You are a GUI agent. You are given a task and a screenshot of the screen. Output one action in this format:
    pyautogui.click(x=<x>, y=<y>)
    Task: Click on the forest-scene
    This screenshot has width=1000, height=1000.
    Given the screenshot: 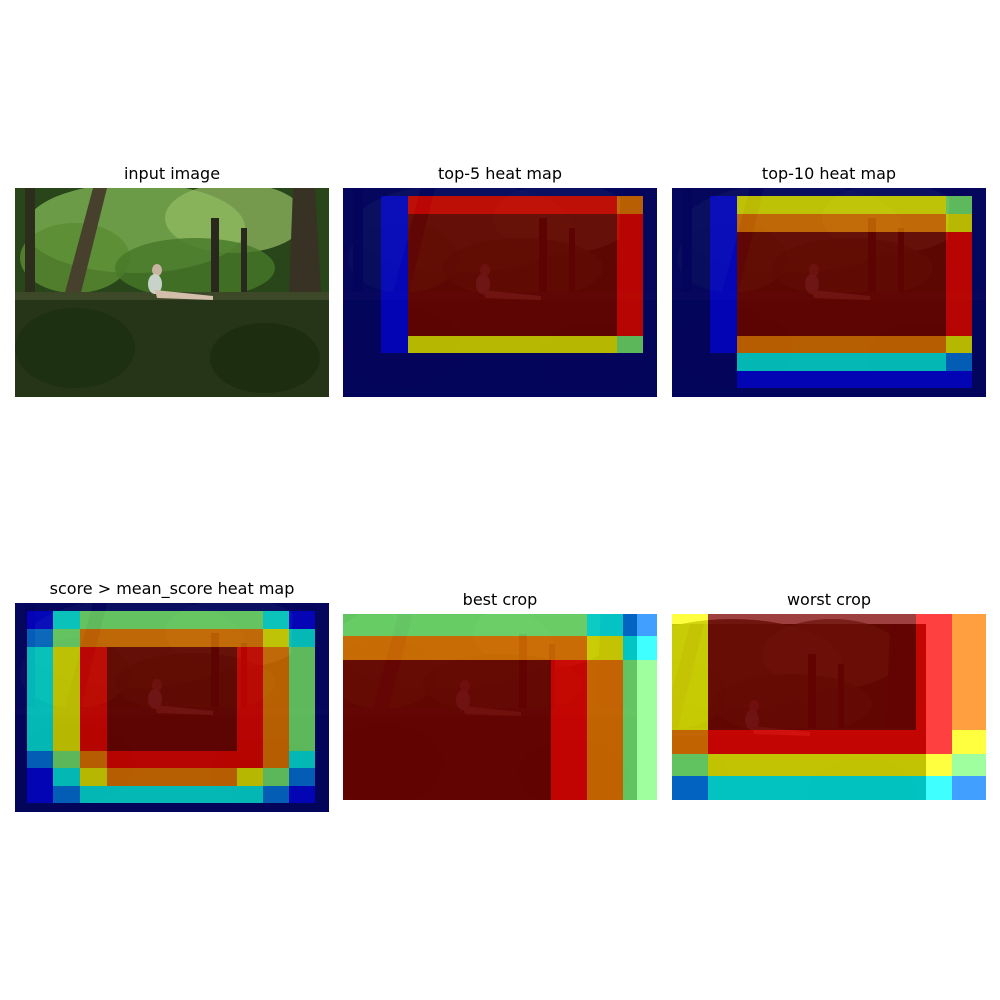 What is the action you would take?
    pyautogui.click(x=172, y=292)
    